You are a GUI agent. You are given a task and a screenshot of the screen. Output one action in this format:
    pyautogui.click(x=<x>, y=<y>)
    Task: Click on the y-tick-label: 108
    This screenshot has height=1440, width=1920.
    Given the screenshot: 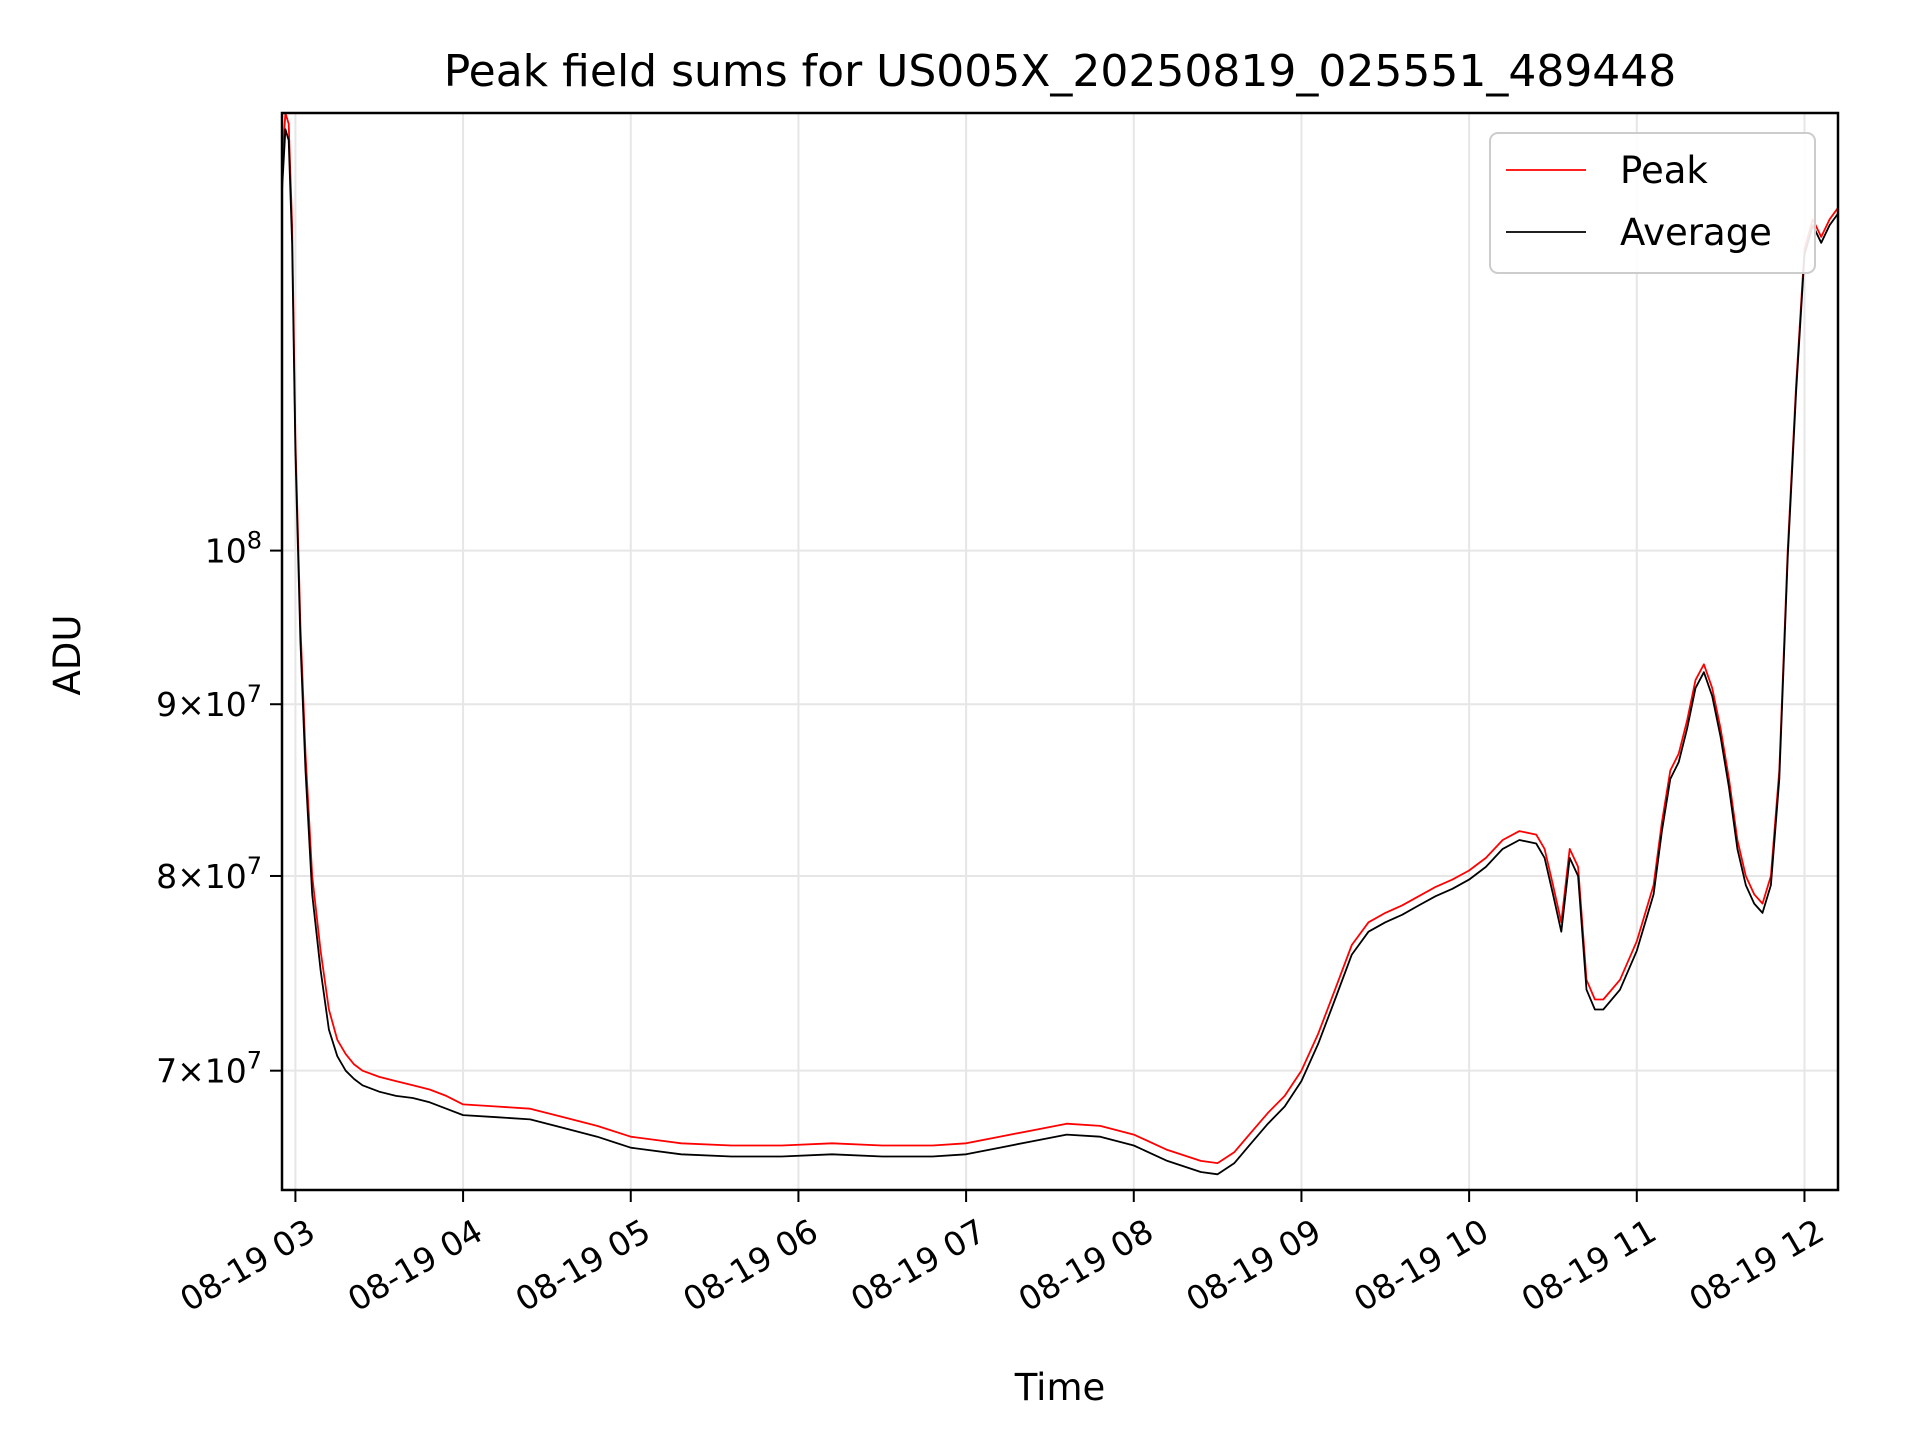 What is the action you would take?
    pyautogui.click(x=233, y=549)
    